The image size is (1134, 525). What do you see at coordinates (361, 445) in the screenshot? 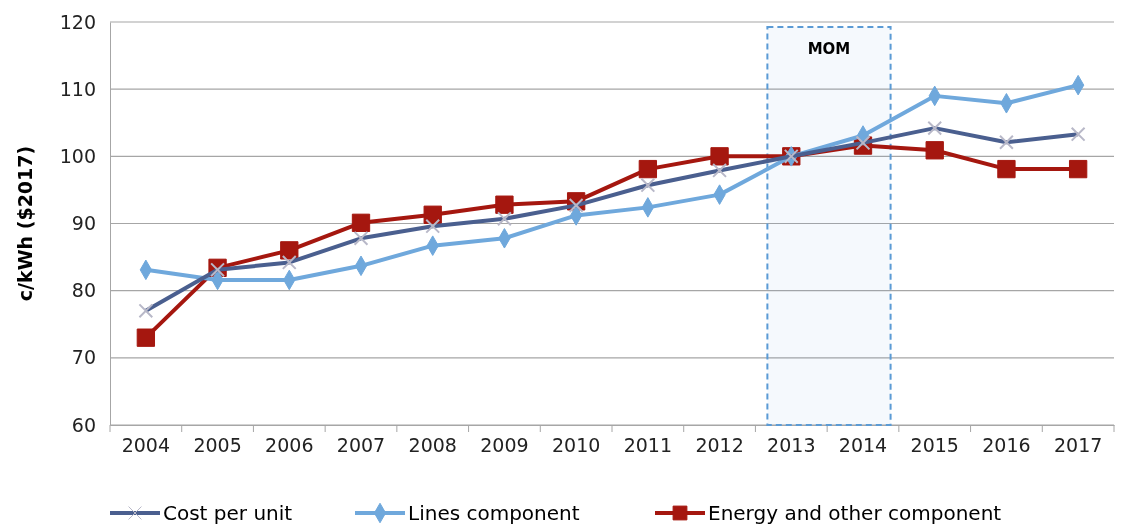
I see `x-tick-label: 2007` at bounding box center [361, 445].